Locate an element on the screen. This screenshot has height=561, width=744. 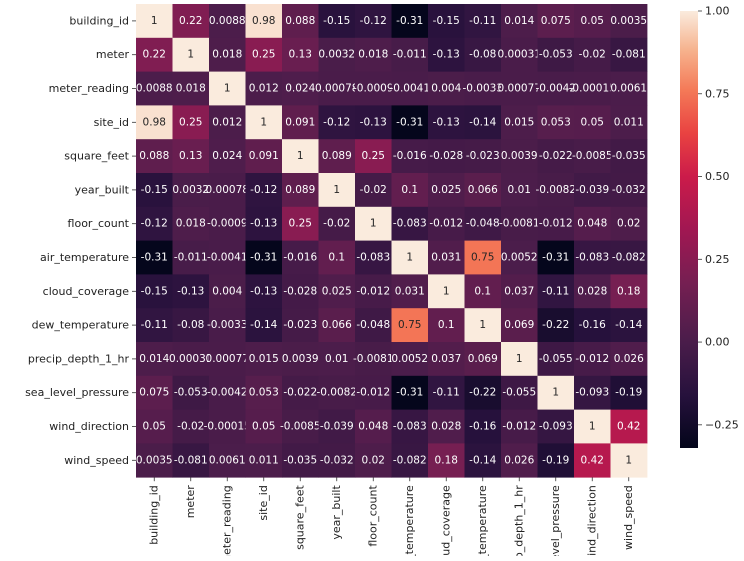
column-label: wind_speed is located at coordinates (628, 517).